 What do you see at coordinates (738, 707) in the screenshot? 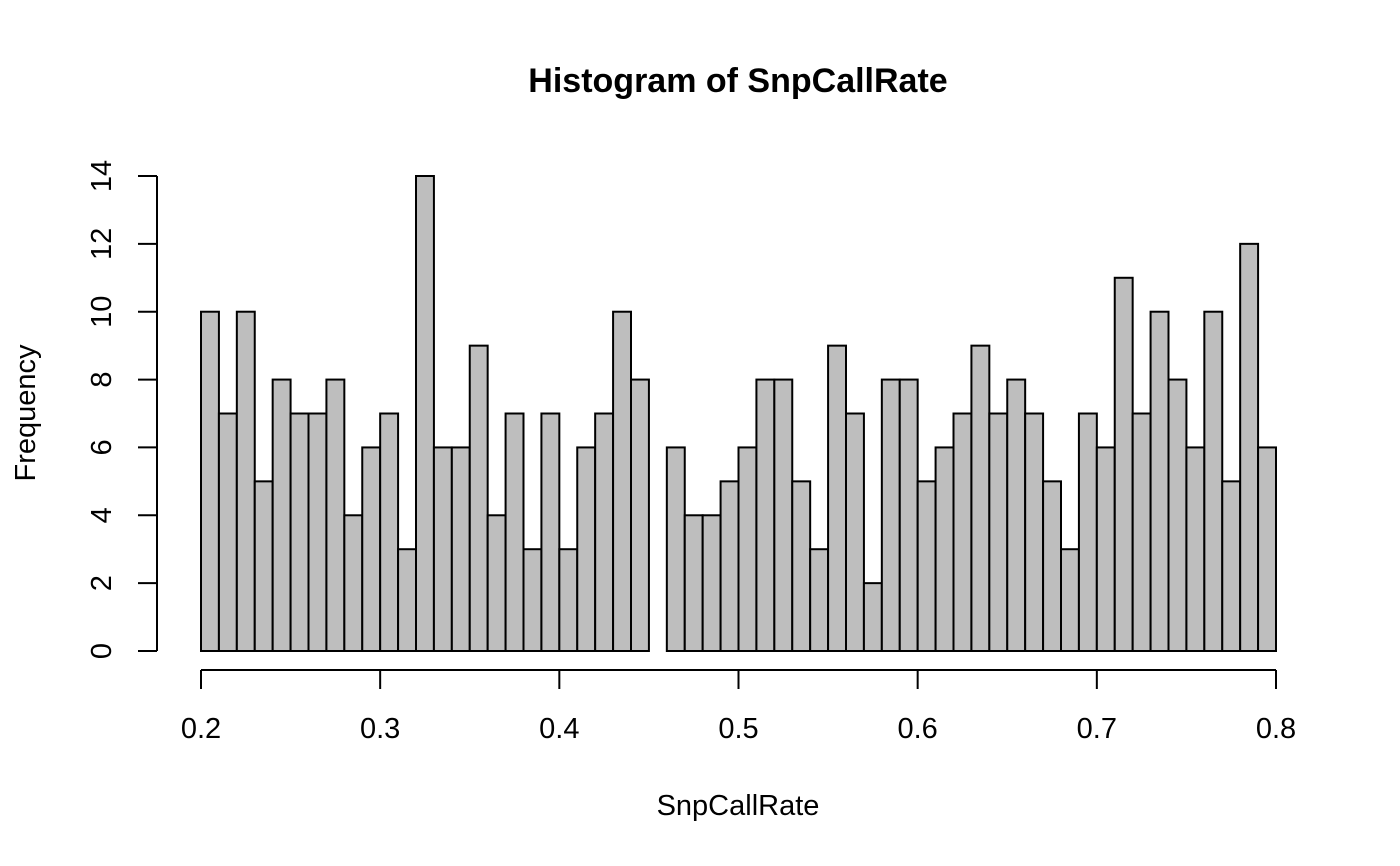
I see `x-axis: 0.2 0.3 0.4 0.5 0.6 0.7 0.8` at bounding box center [738, 707].